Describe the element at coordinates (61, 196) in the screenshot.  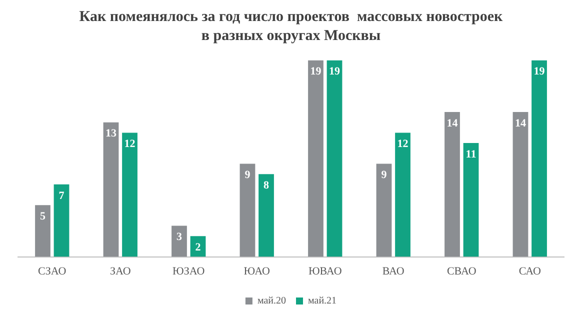
I see `data-label: 7` at that location.